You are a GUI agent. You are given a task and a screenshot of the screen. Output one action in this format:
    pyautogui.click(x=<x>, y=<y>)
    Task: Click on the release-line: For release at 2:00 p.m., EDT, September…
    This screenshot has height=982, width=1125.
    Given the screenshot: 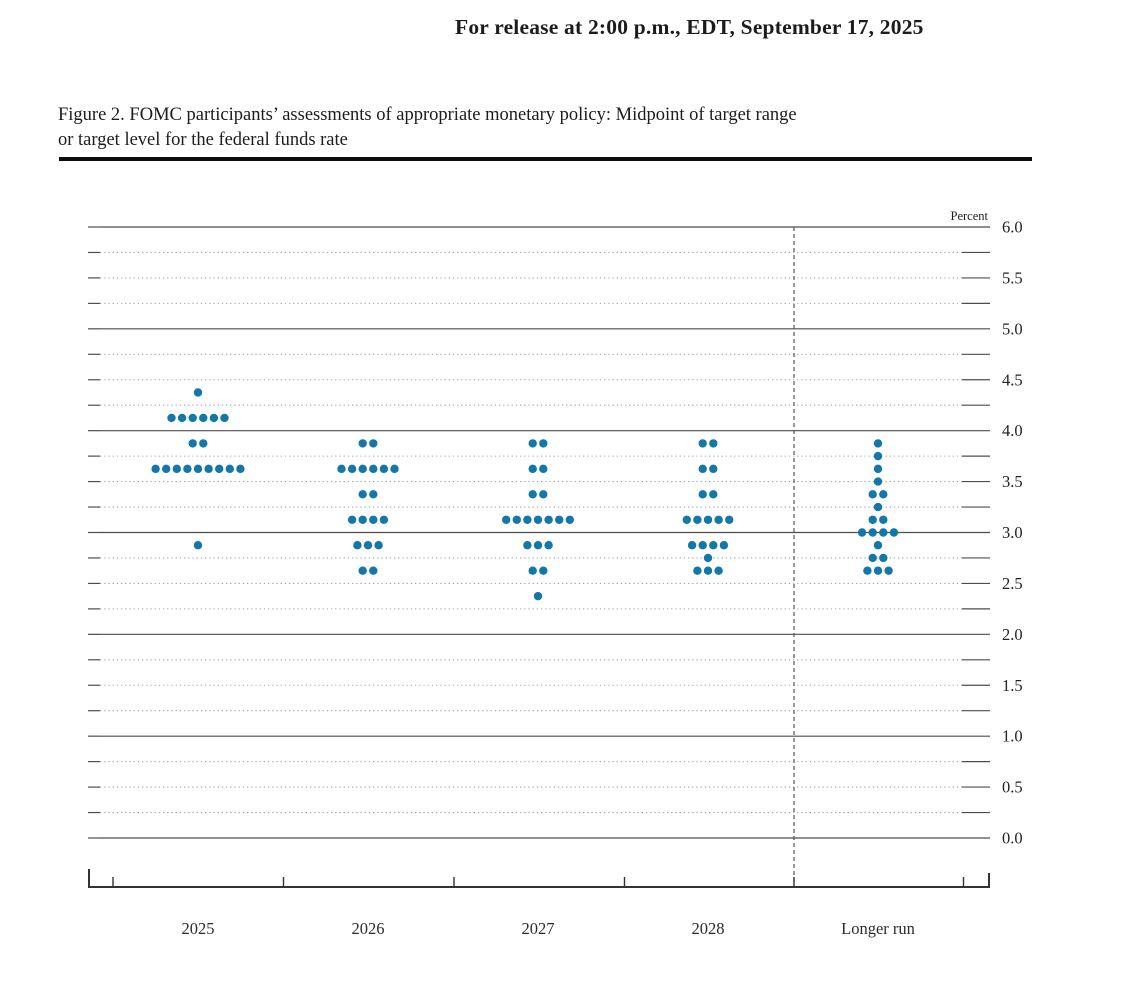 What is the action you would take?
    pyautogui.click(x=689, y=27)
    